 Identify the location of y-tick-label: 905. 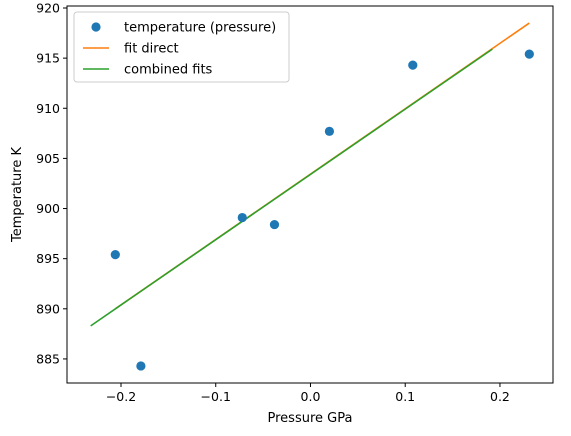
(48, 158).